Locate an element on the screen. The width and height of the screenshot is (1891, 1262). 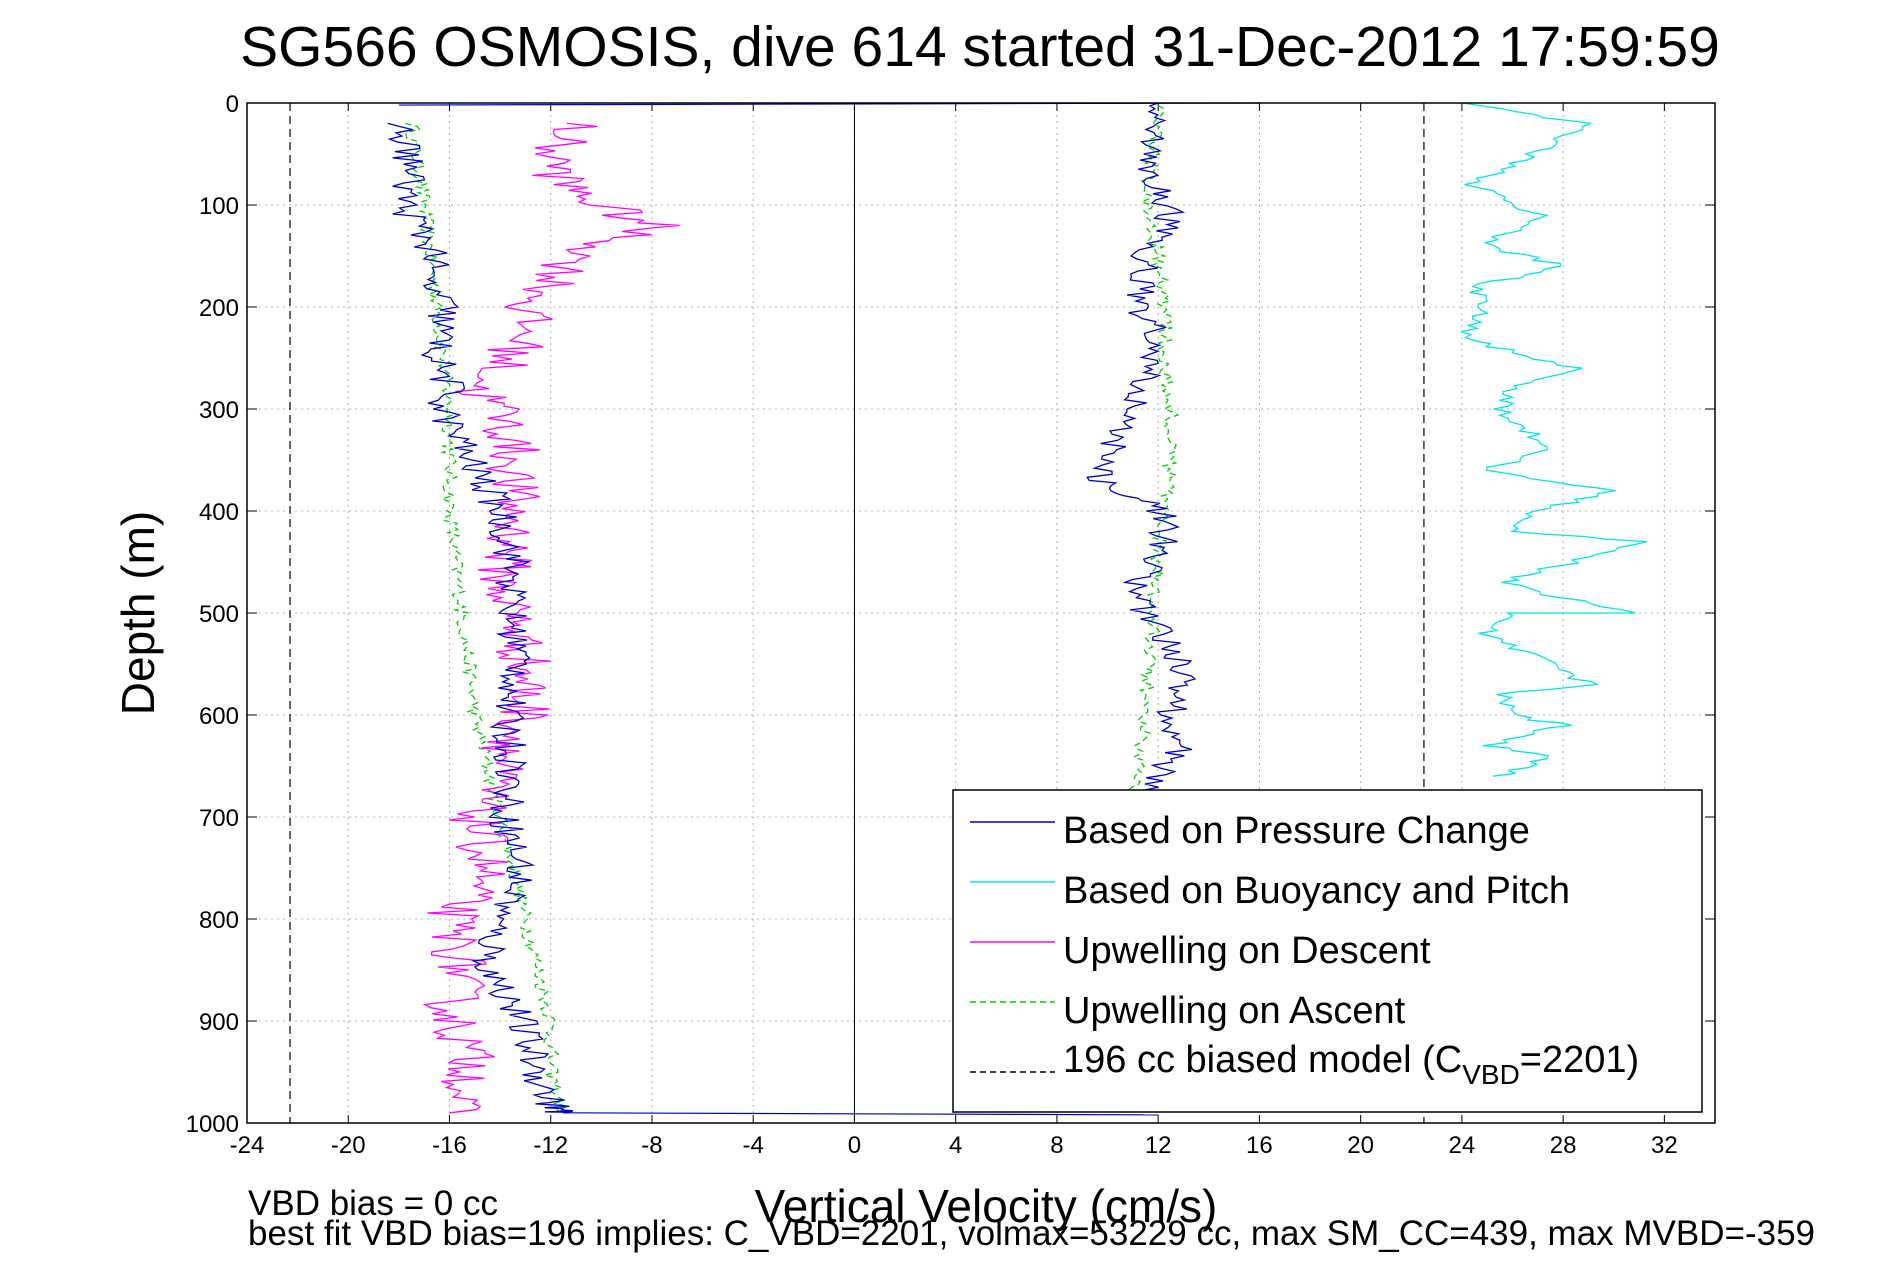
x-tick-label: 24 is located at coordinates (1462, 1145).